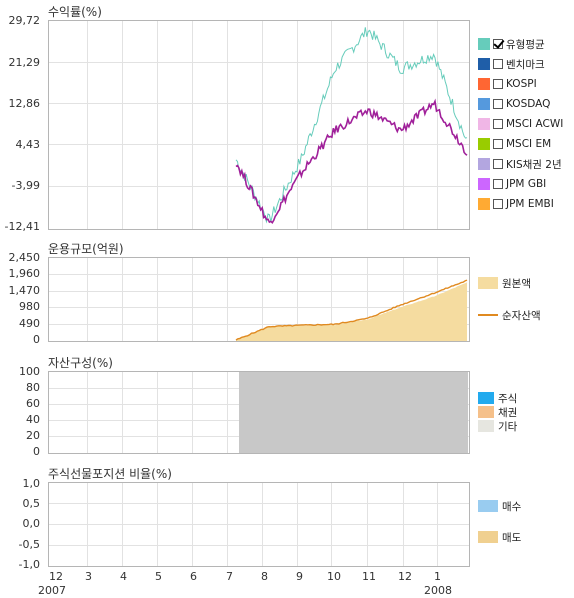  What do you see at coordinates (437, 576) in the screenshot?
I see `xtick-month: 1` at bounding box center [437, 576].